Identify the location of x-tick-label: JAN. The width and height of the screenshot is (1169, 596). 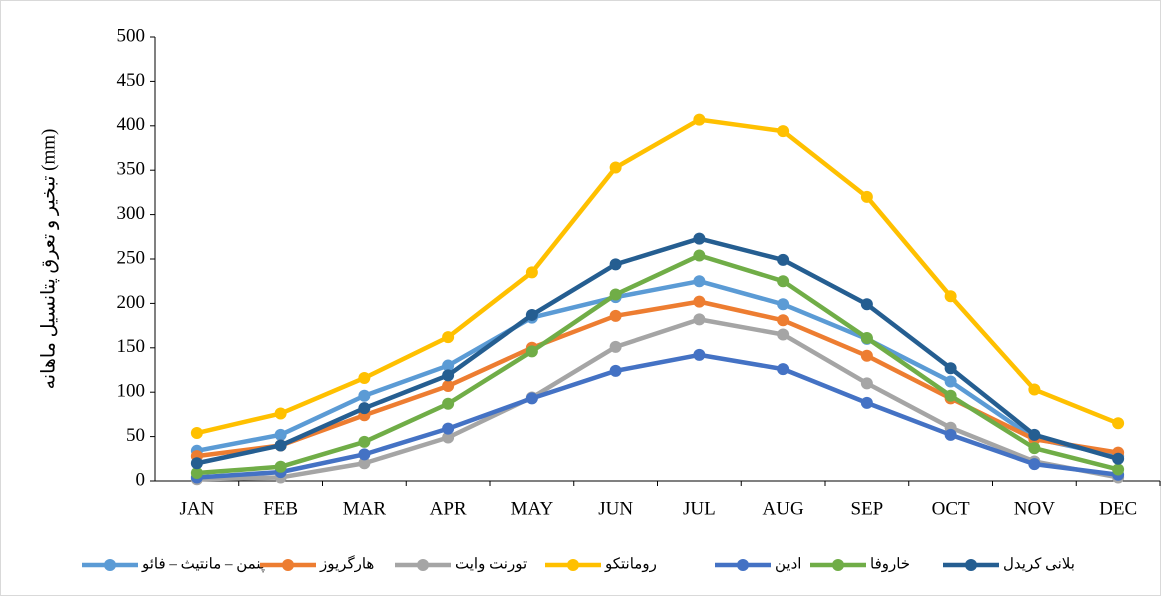
(196, 508).